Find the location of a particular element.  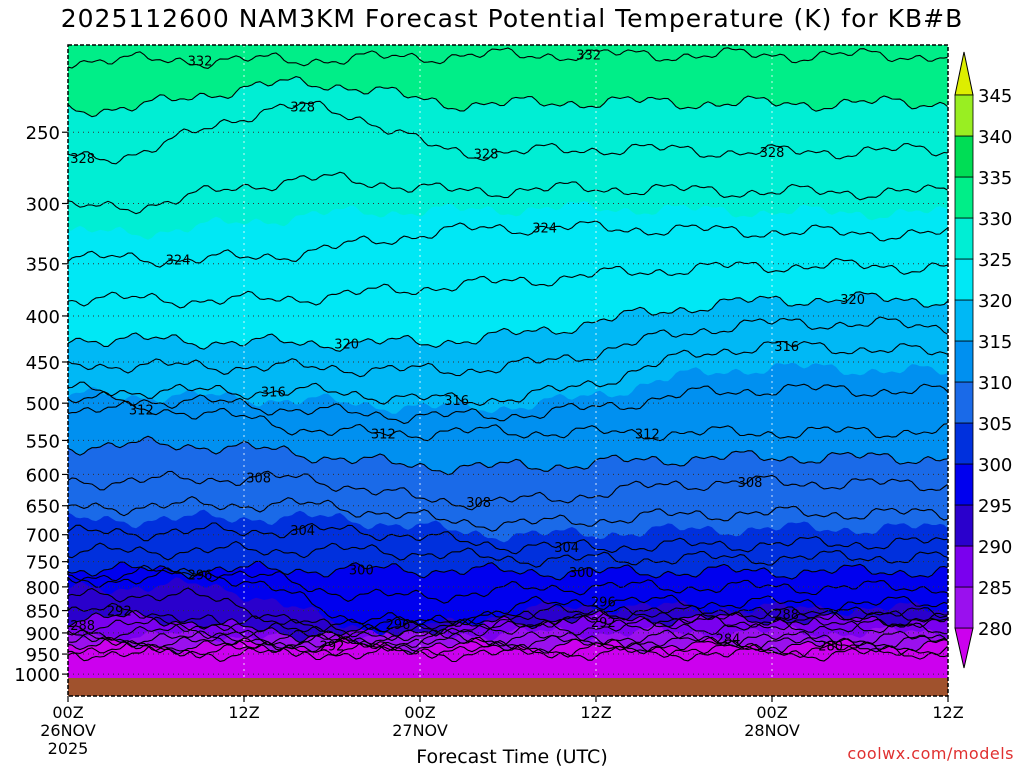

colorbar-label: 300 is located at coordinates (995, 465).